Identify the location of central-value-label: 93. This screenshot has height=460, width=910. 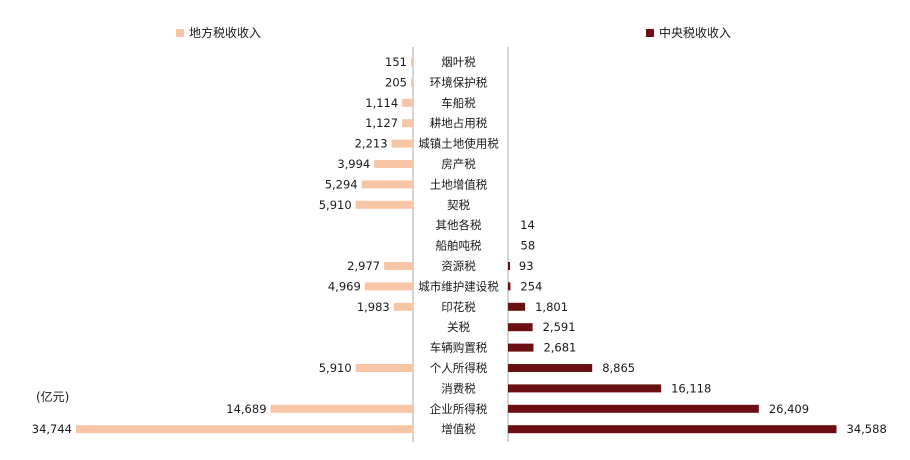
(526, 266).